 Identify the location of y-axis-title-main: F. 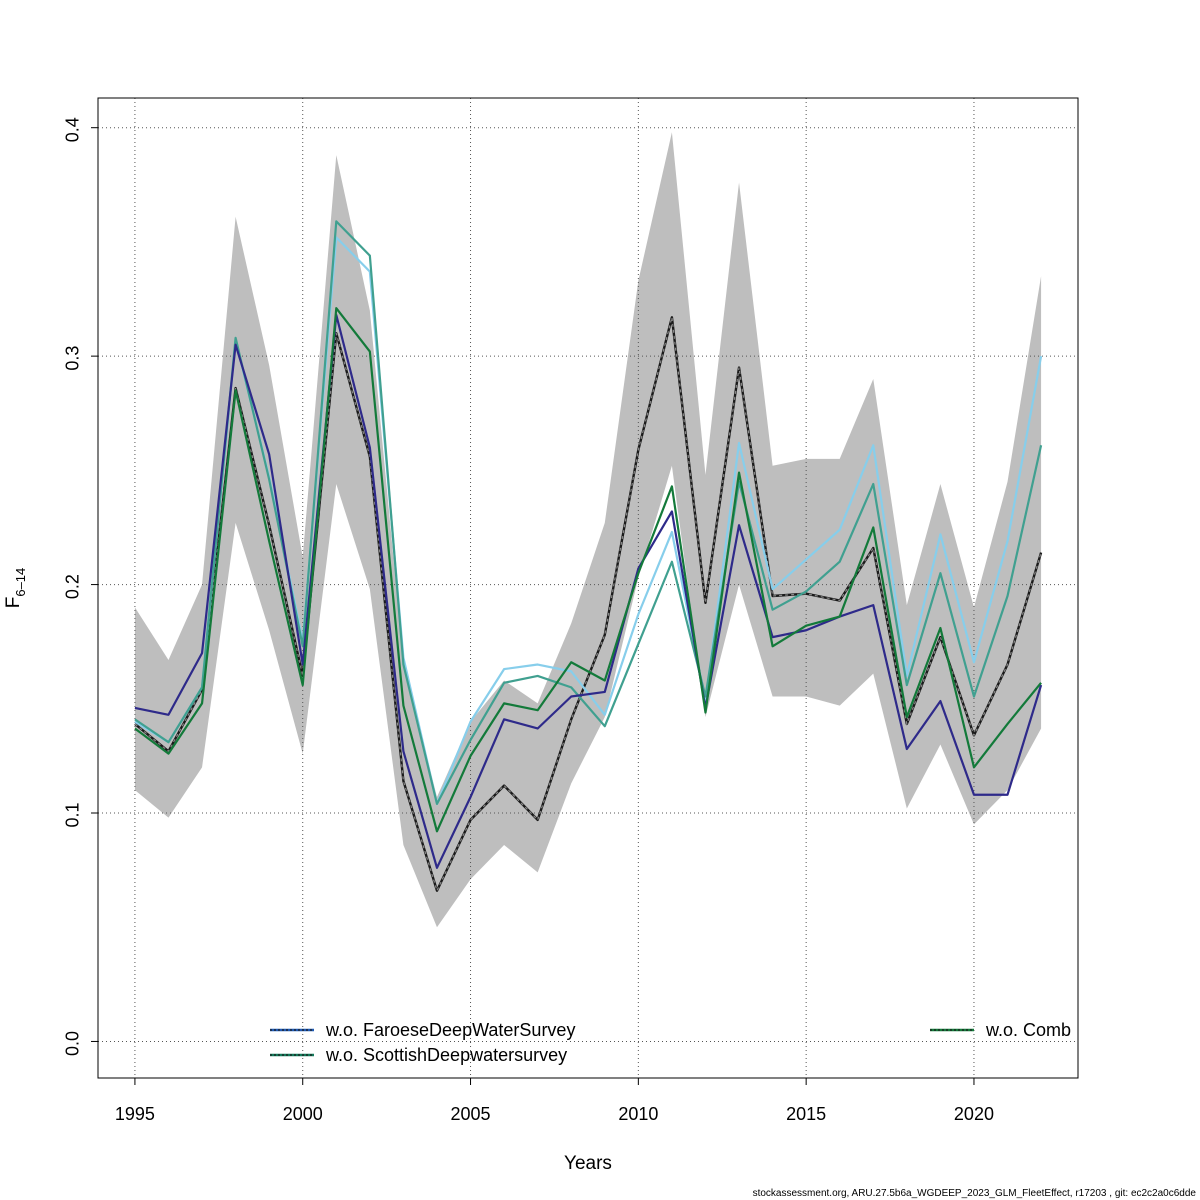
(13, 603).